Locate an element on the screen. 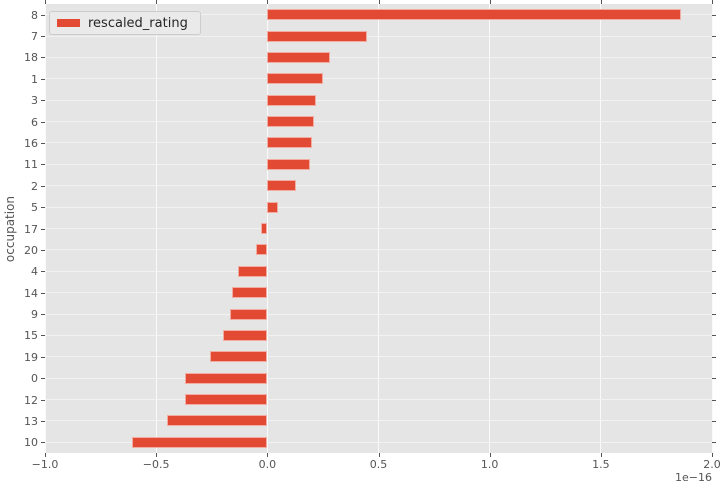 This screenshot has height=491, width=728. legend-label: rescaled_rating is located at coordinates (138, 23).